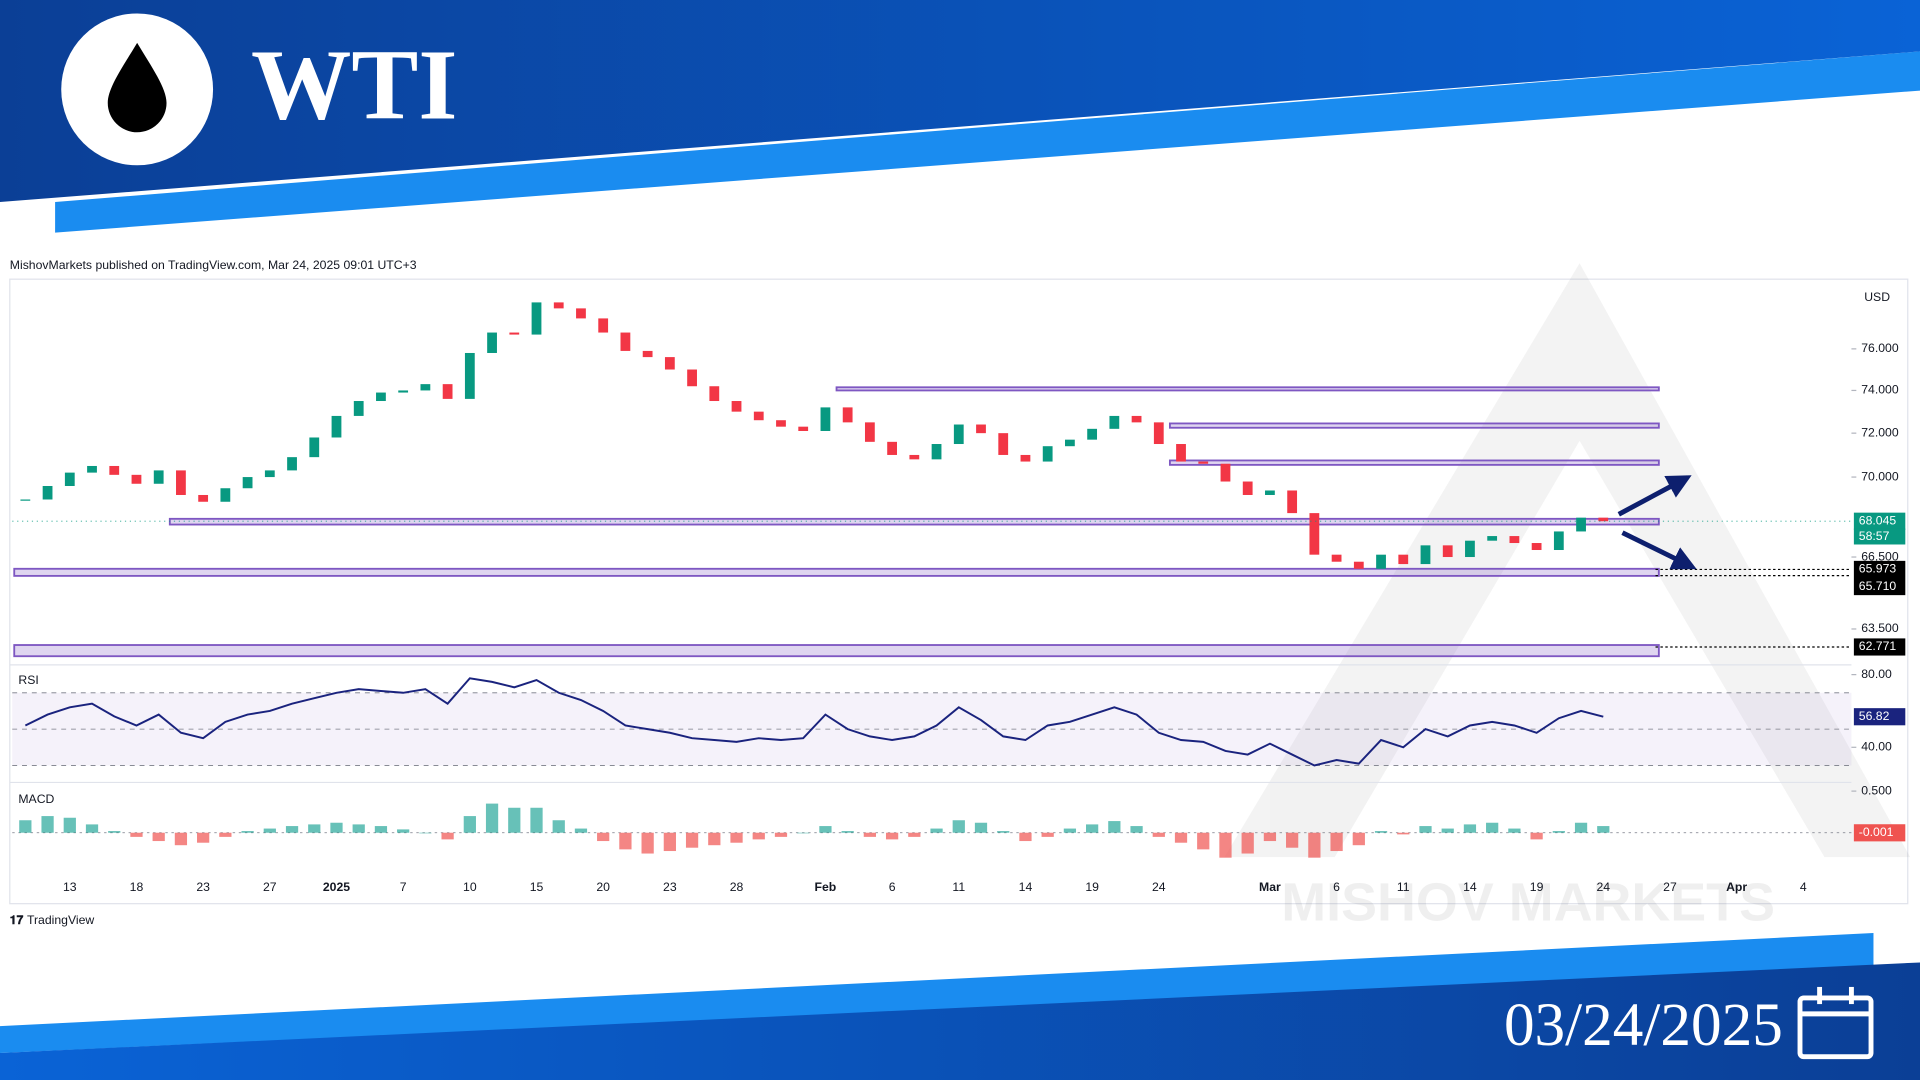 The image size is (1920, 1080). What do you see at coordinates (470, 887) in the screenshot?
I see `x-tick-label: 10` at bounding box center [470, 887].